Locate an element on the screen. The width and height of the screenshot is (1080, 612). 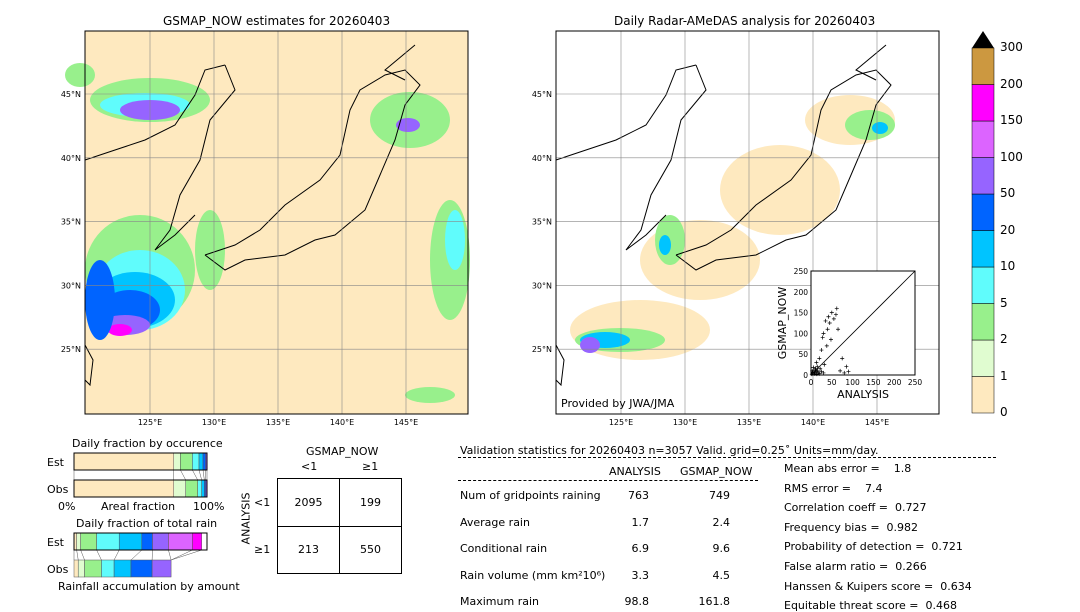
lon-label: 130°E is located at coordinates (214, 422).